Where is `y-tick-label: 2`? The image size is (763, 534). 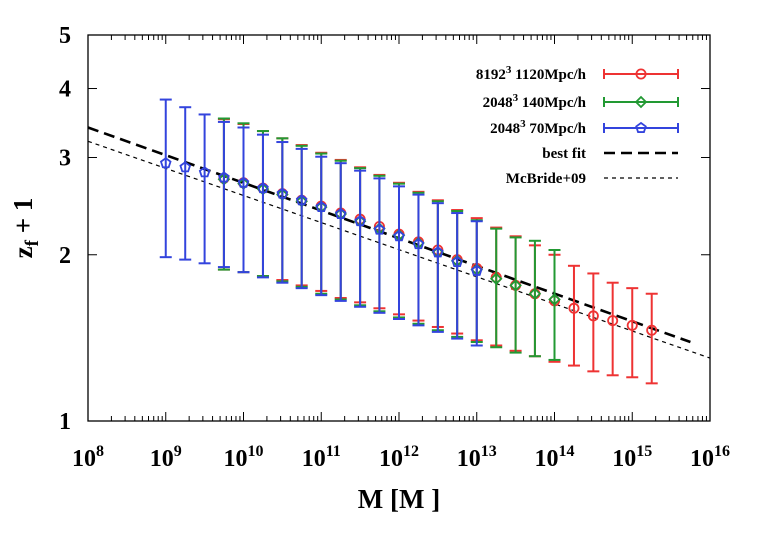
y-tick-label: 2 is located at coordinates (65, 256).